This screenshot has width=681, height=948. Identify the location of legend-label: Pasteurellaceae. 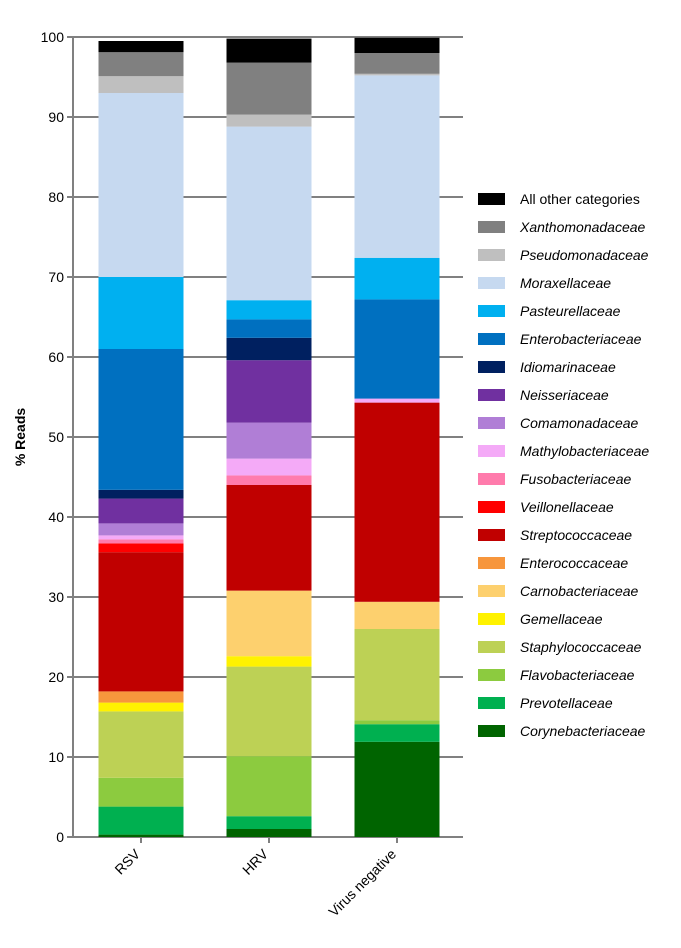
(570, 311).